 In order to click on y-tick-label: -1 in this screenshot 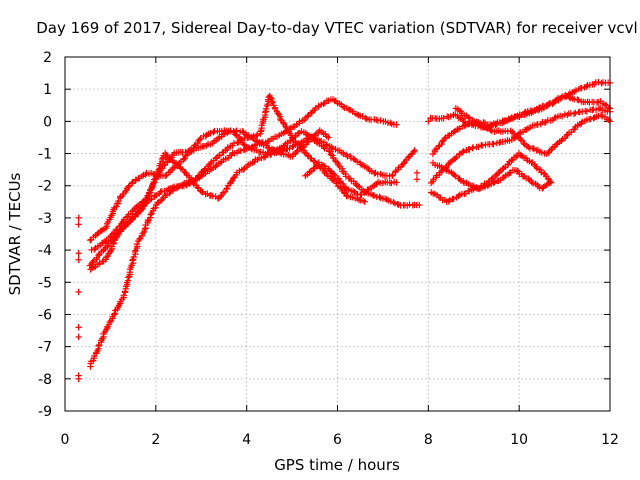, I will do `click(45, 155)`.